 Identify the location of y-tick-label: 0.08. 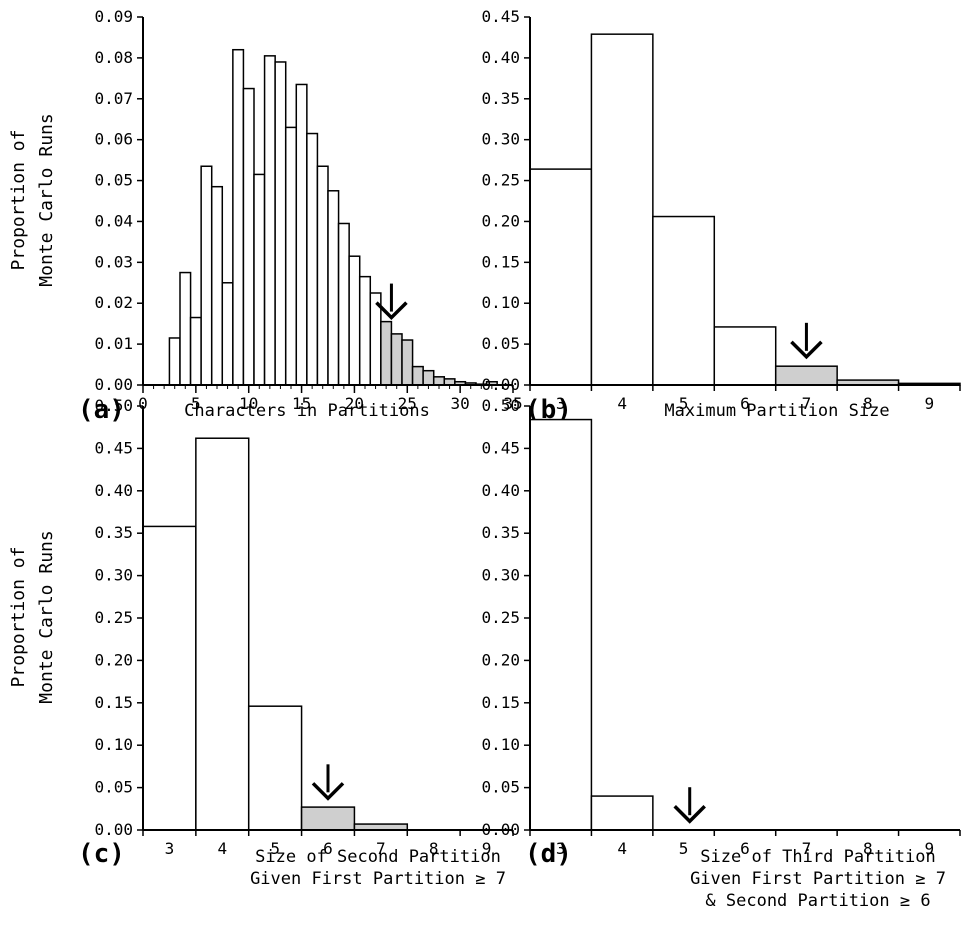
(113, 57).